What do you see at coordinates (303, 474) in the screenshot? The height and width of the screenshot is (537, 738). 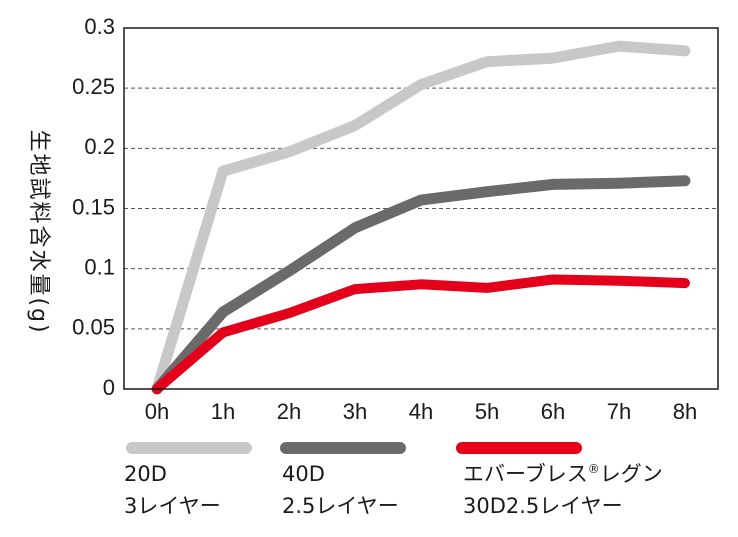 I see `legend-label-40d-line1: 40D` at bounding box center [303, 474].